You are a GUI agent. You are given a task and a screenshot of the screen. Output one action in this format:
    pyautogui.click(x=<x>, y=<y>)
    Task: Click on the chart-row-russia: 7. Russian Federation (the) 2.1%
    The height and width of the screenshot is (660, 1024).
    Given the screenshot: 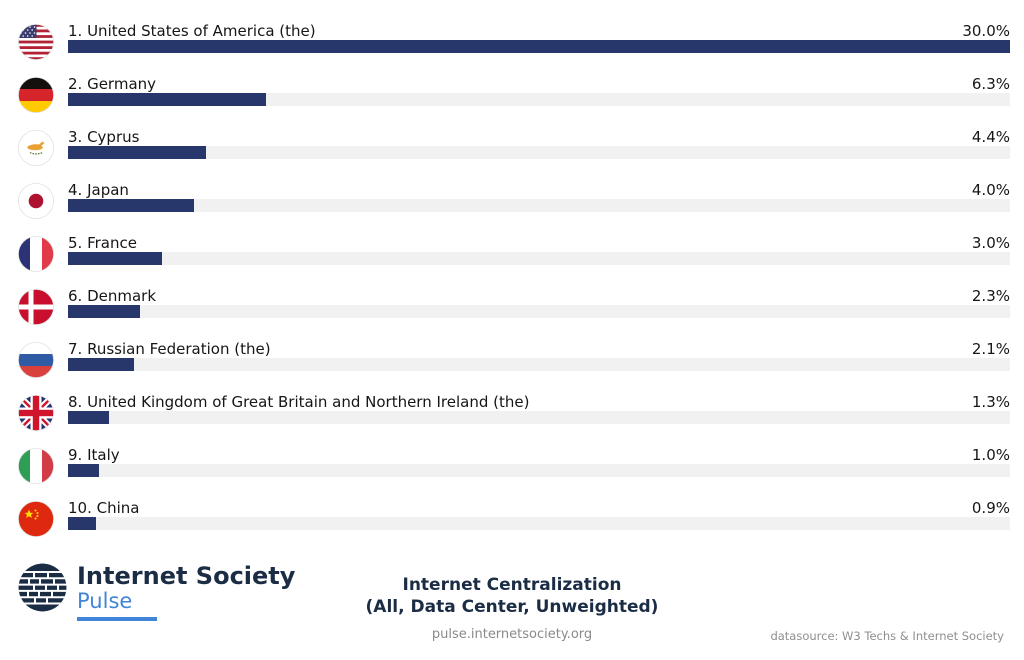 What is the action you would take?
    pyautogui.click(x=514, y=357)
    